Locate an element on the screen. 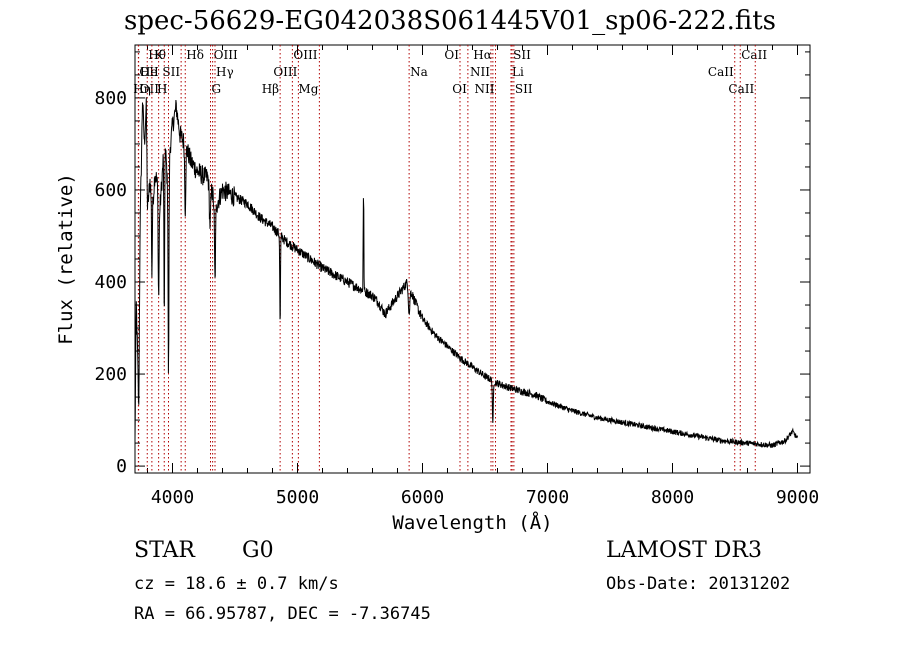 The width and height of the screenshot is (900, 649). spectral-line-label: K is located at coordinates (159, 55).